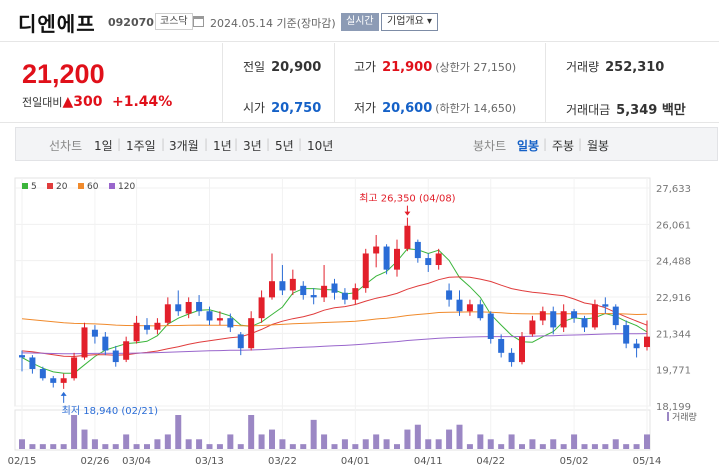 This screenshot has height=470, width=719. Describe the element at coordinates (528, 146) in the screenshot. I see `tab-daily-candle: 일봉` at that location.